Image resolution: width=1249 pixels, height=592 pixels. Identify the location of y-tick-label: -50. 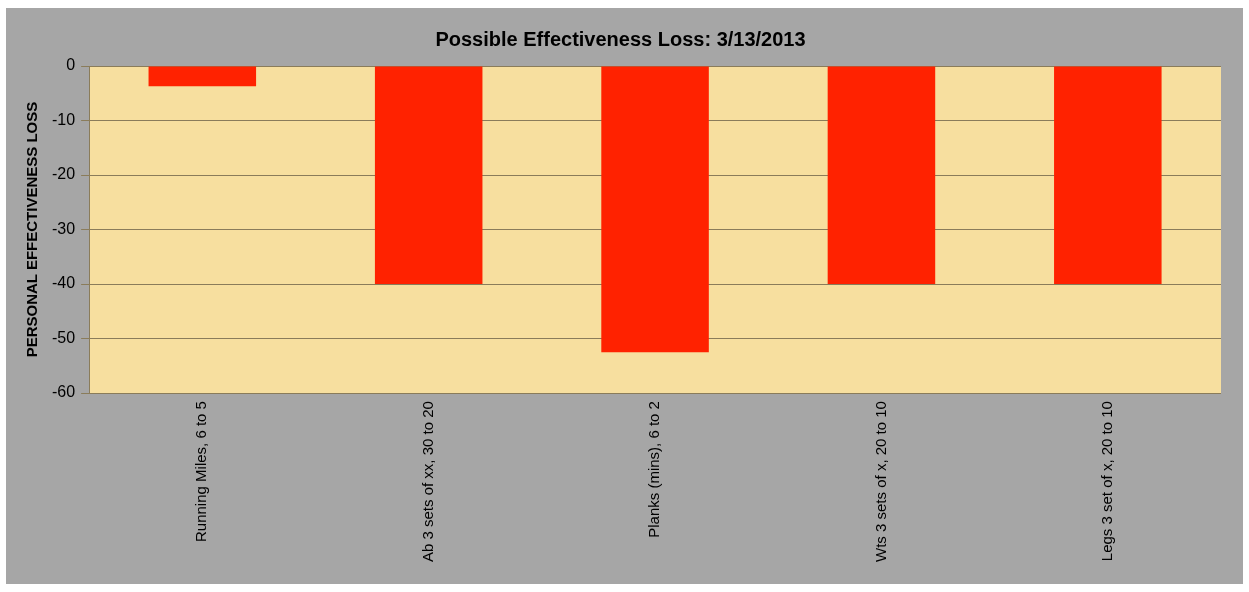
(64, 337).